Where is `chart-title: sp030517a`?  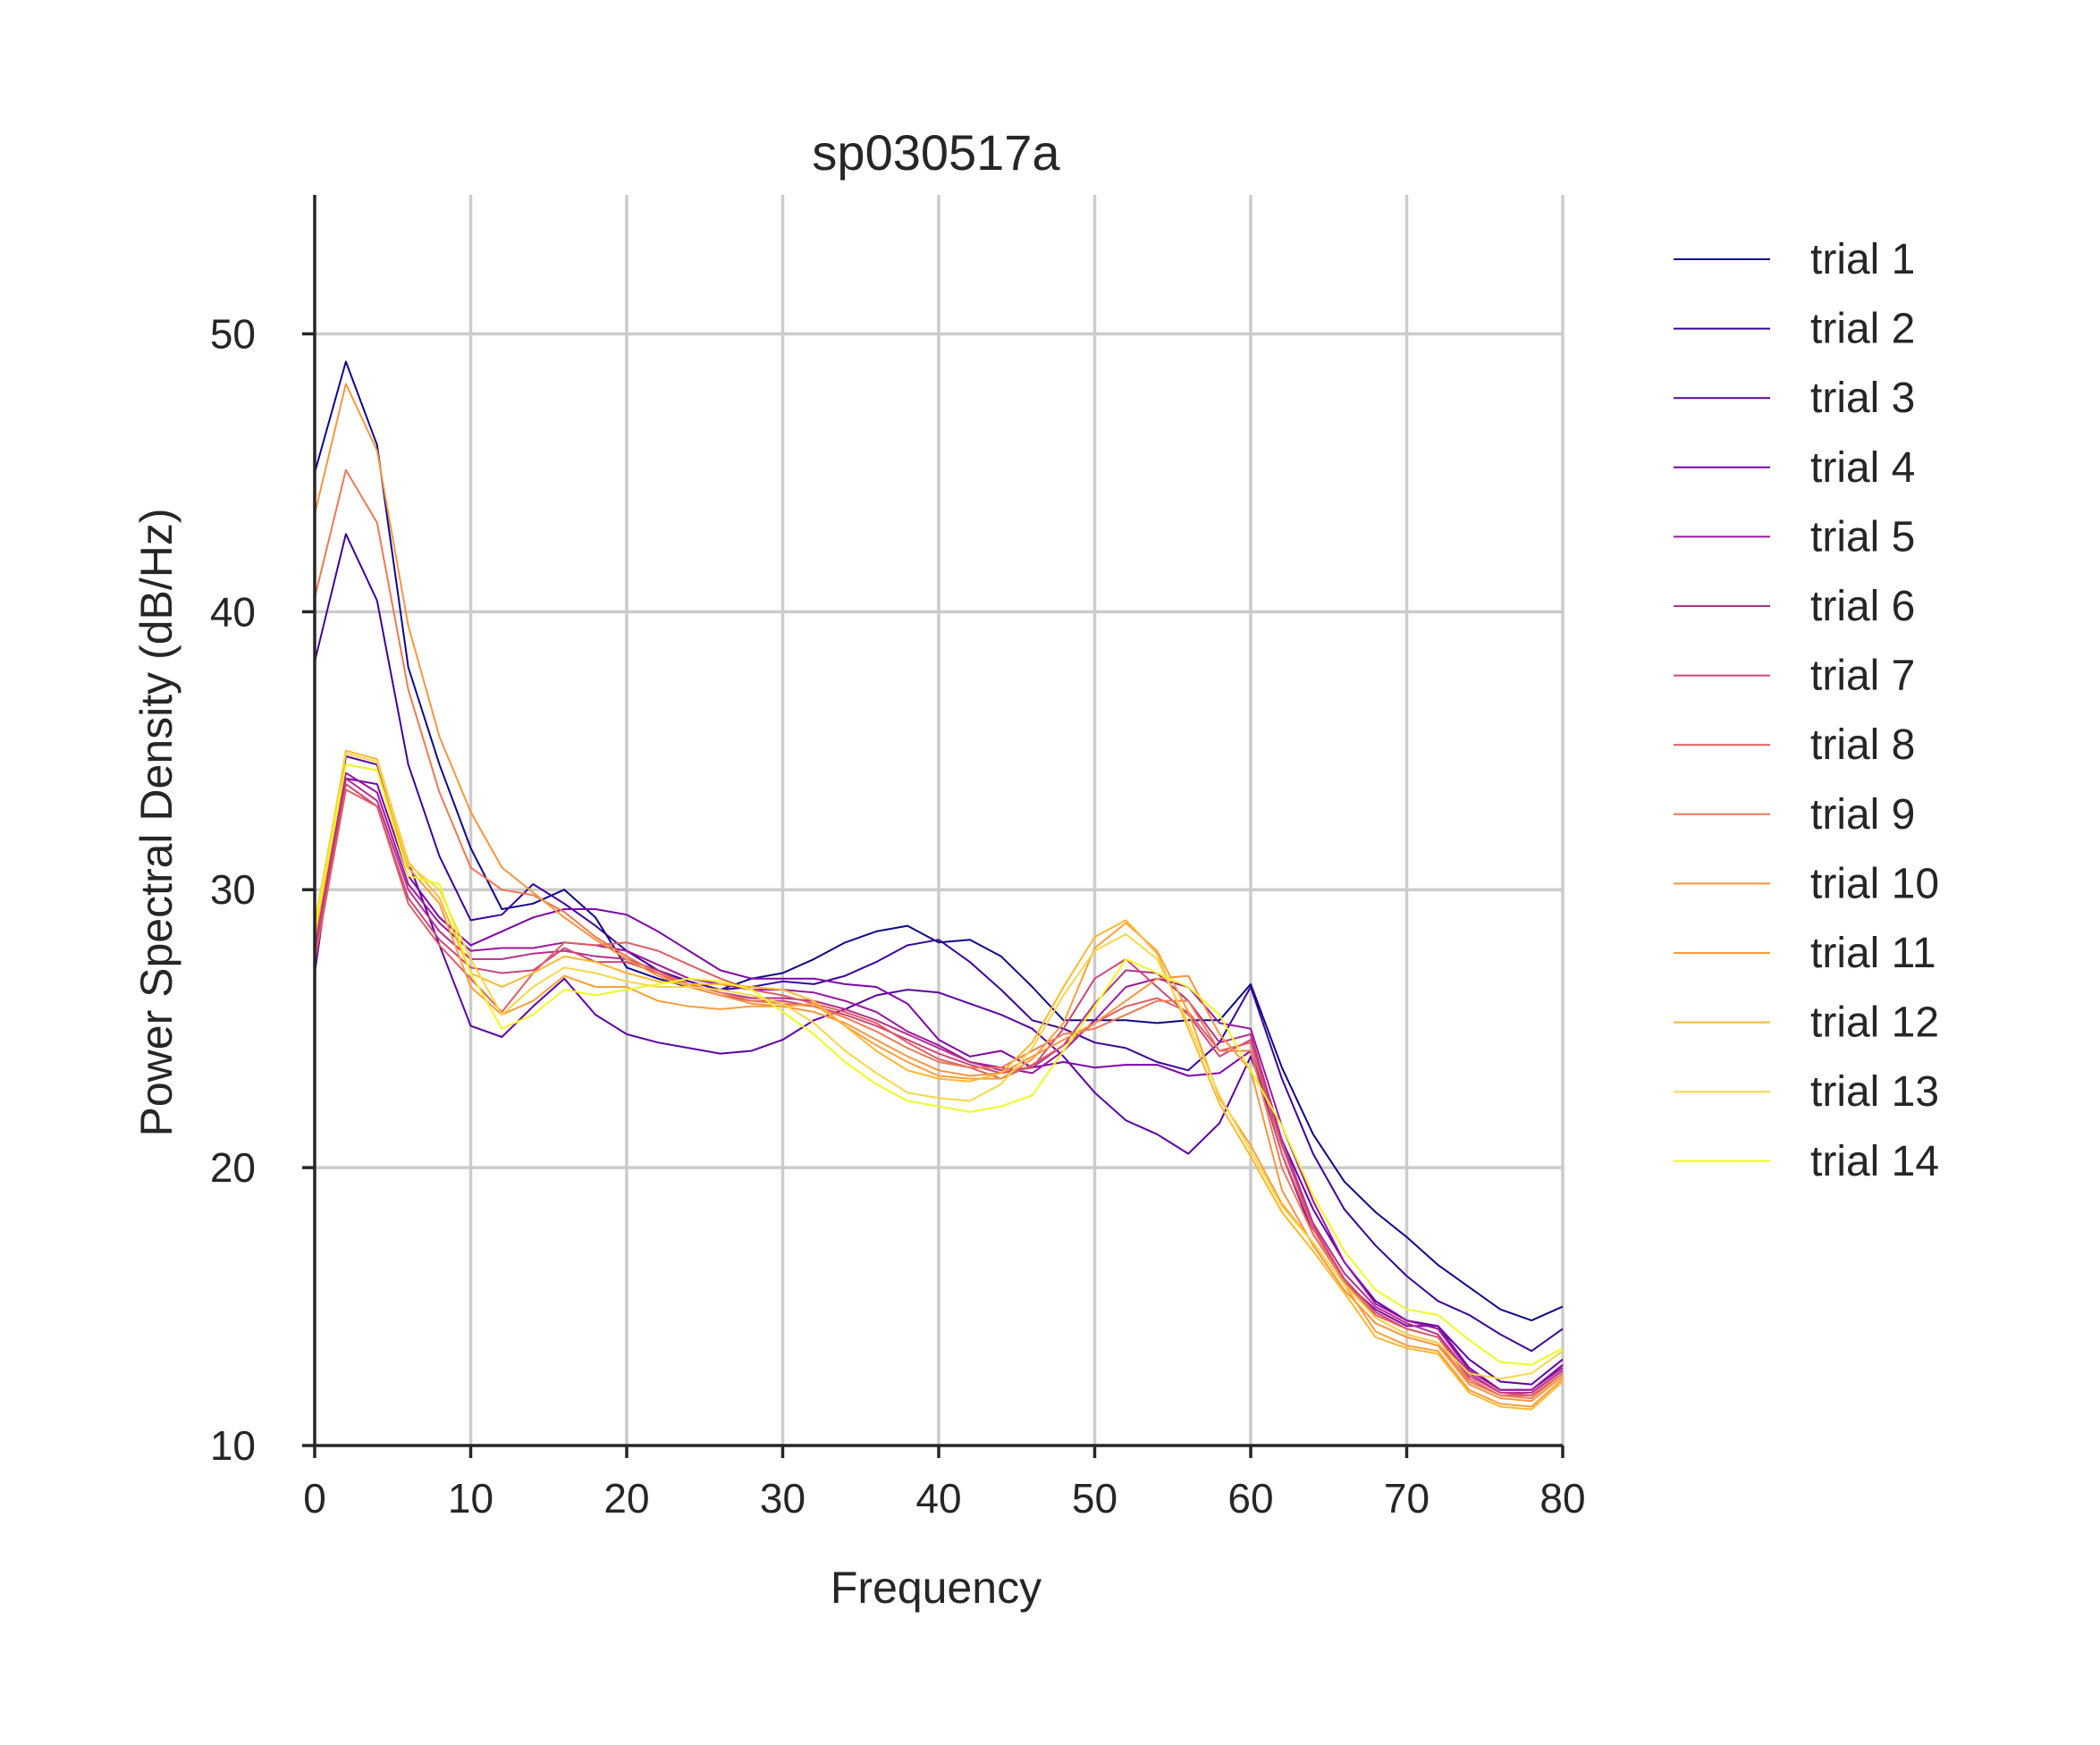
chart-title: sp030517a is located at coordinates (936, 152).